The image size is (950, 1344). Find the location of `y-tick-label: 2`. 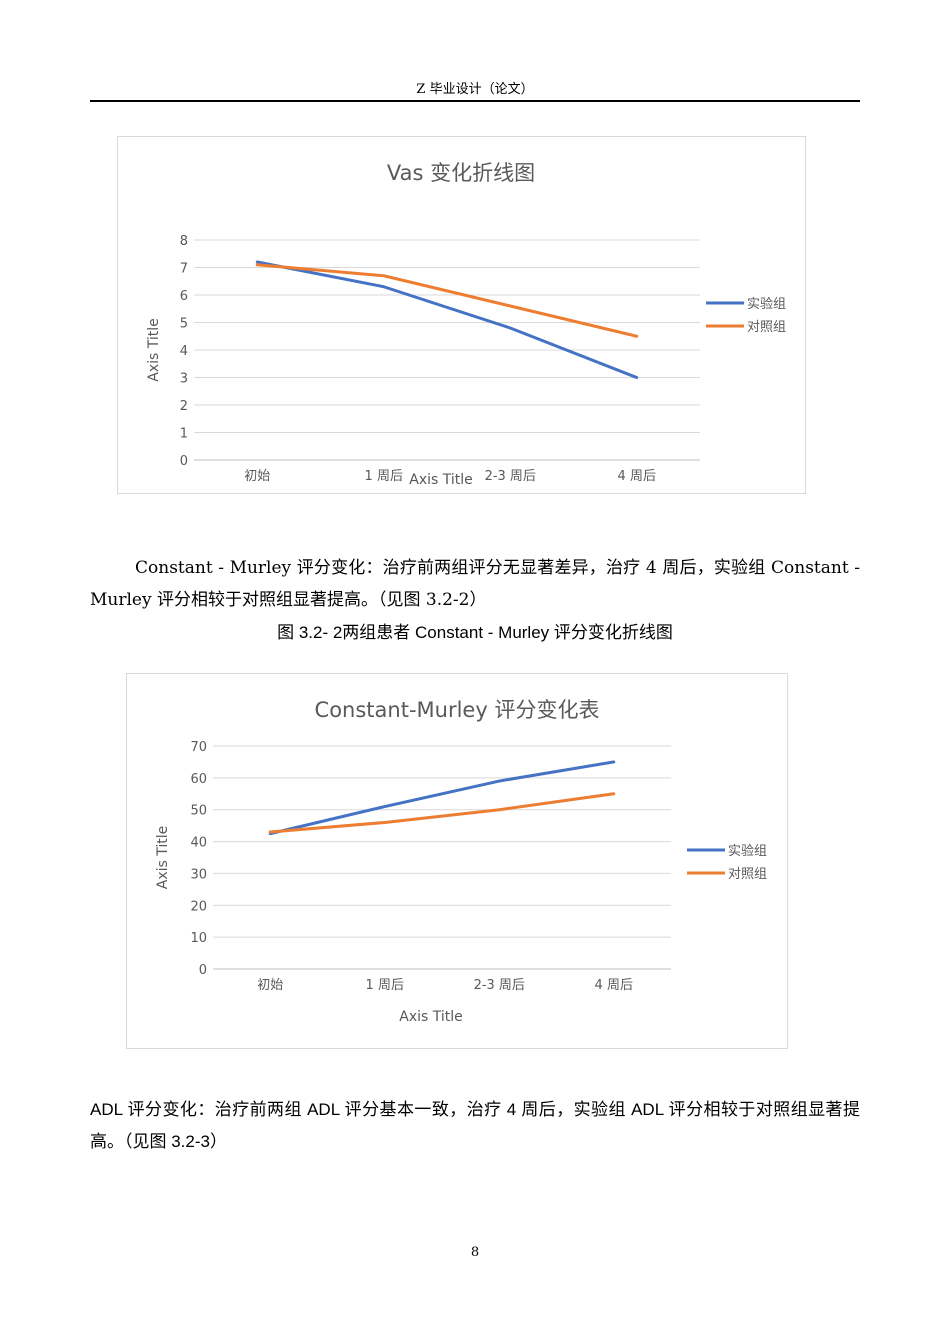

y-tick-label: 2 is located at coordinates (184, 406).